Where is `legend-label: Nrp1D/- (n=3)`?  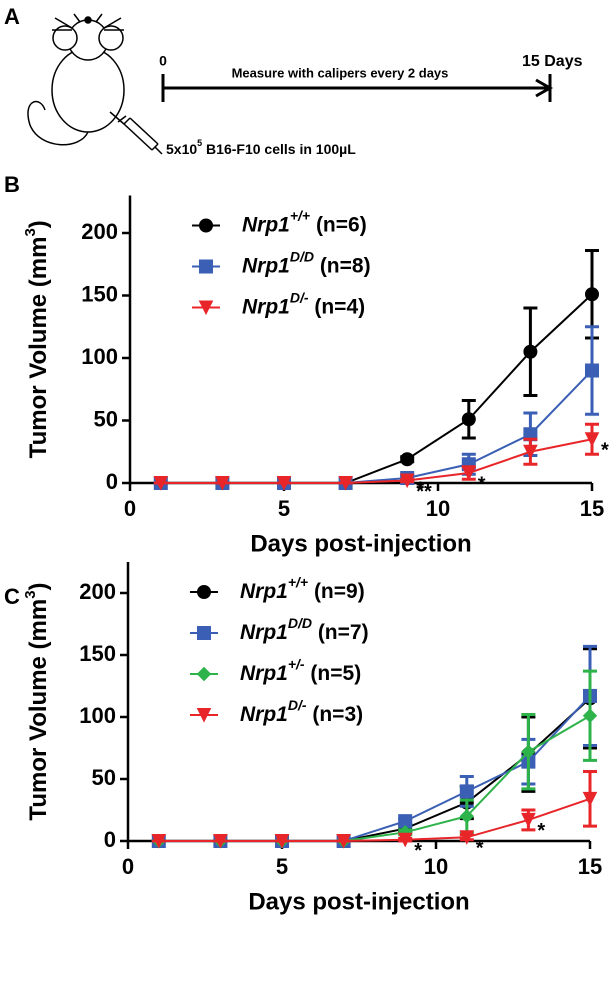 legend-label: Nrp1D/- (n=3) is located at coordinates (301, 711).